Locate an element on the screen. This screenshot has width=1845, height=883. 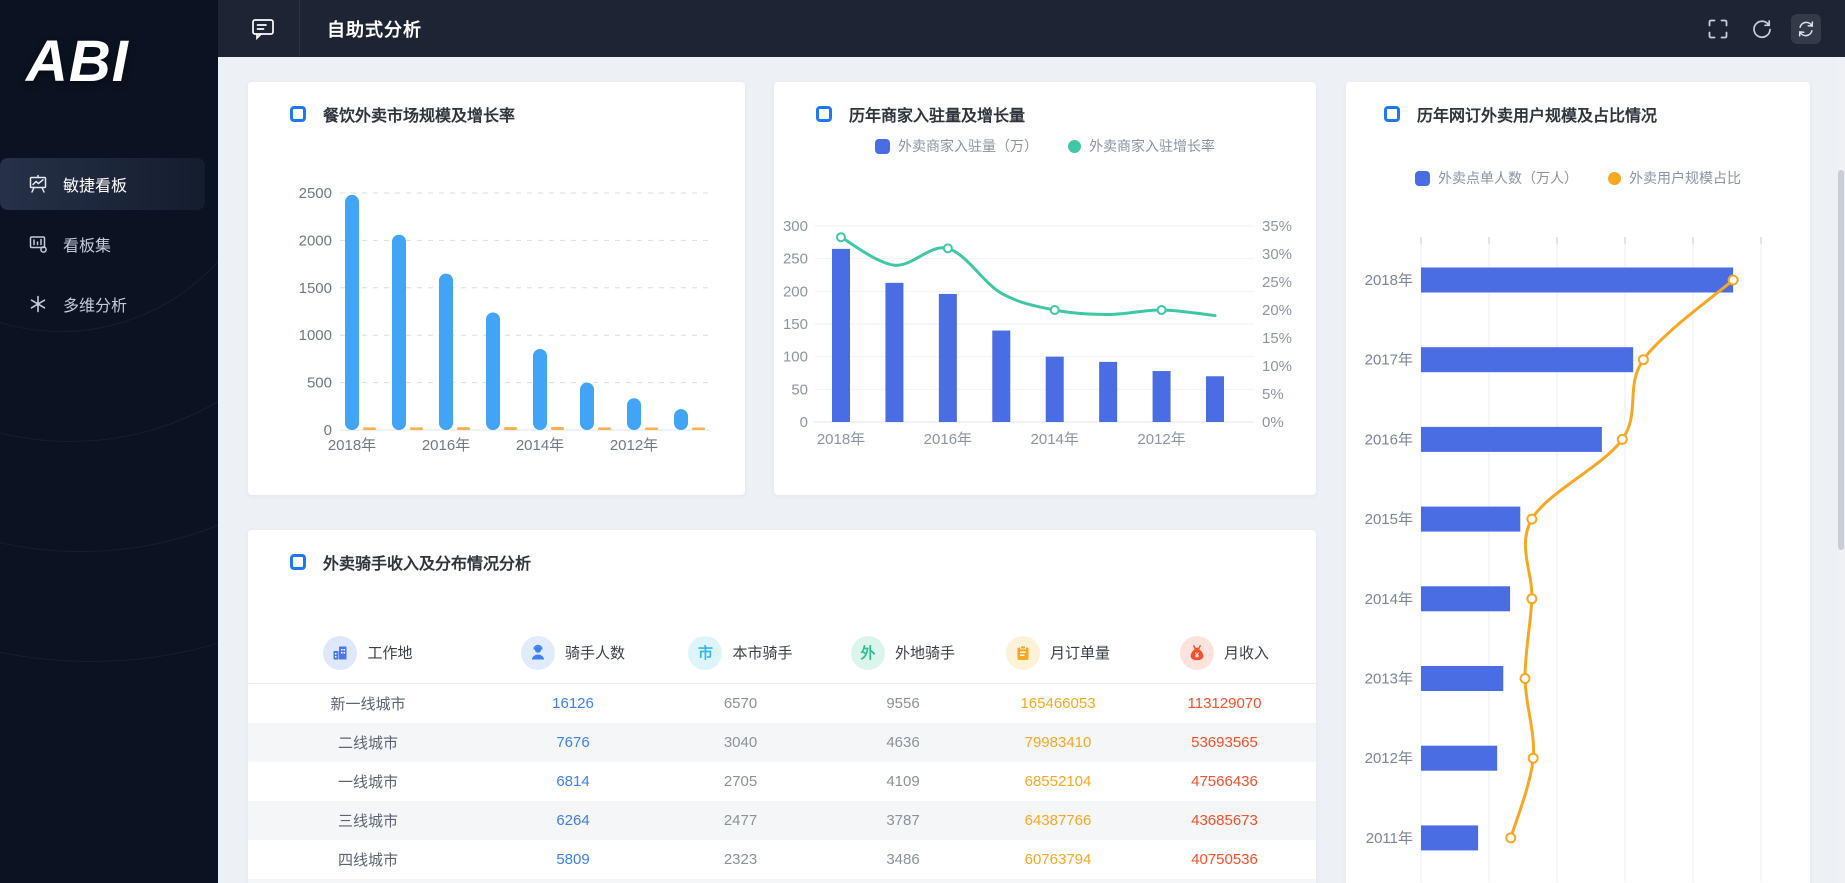
column-header-label: 本市骑手 is located at coordinates (762, 653).